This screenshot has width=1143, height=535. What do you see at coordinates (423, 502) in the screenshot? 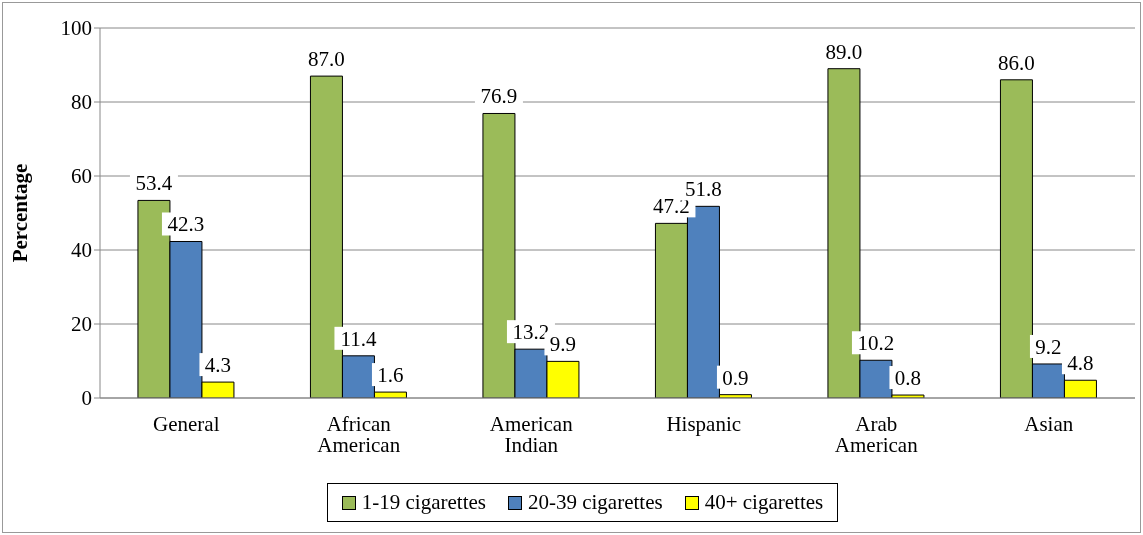
I see `legend-label: 1-19 cigarettes` at bounding box center [423, 502].